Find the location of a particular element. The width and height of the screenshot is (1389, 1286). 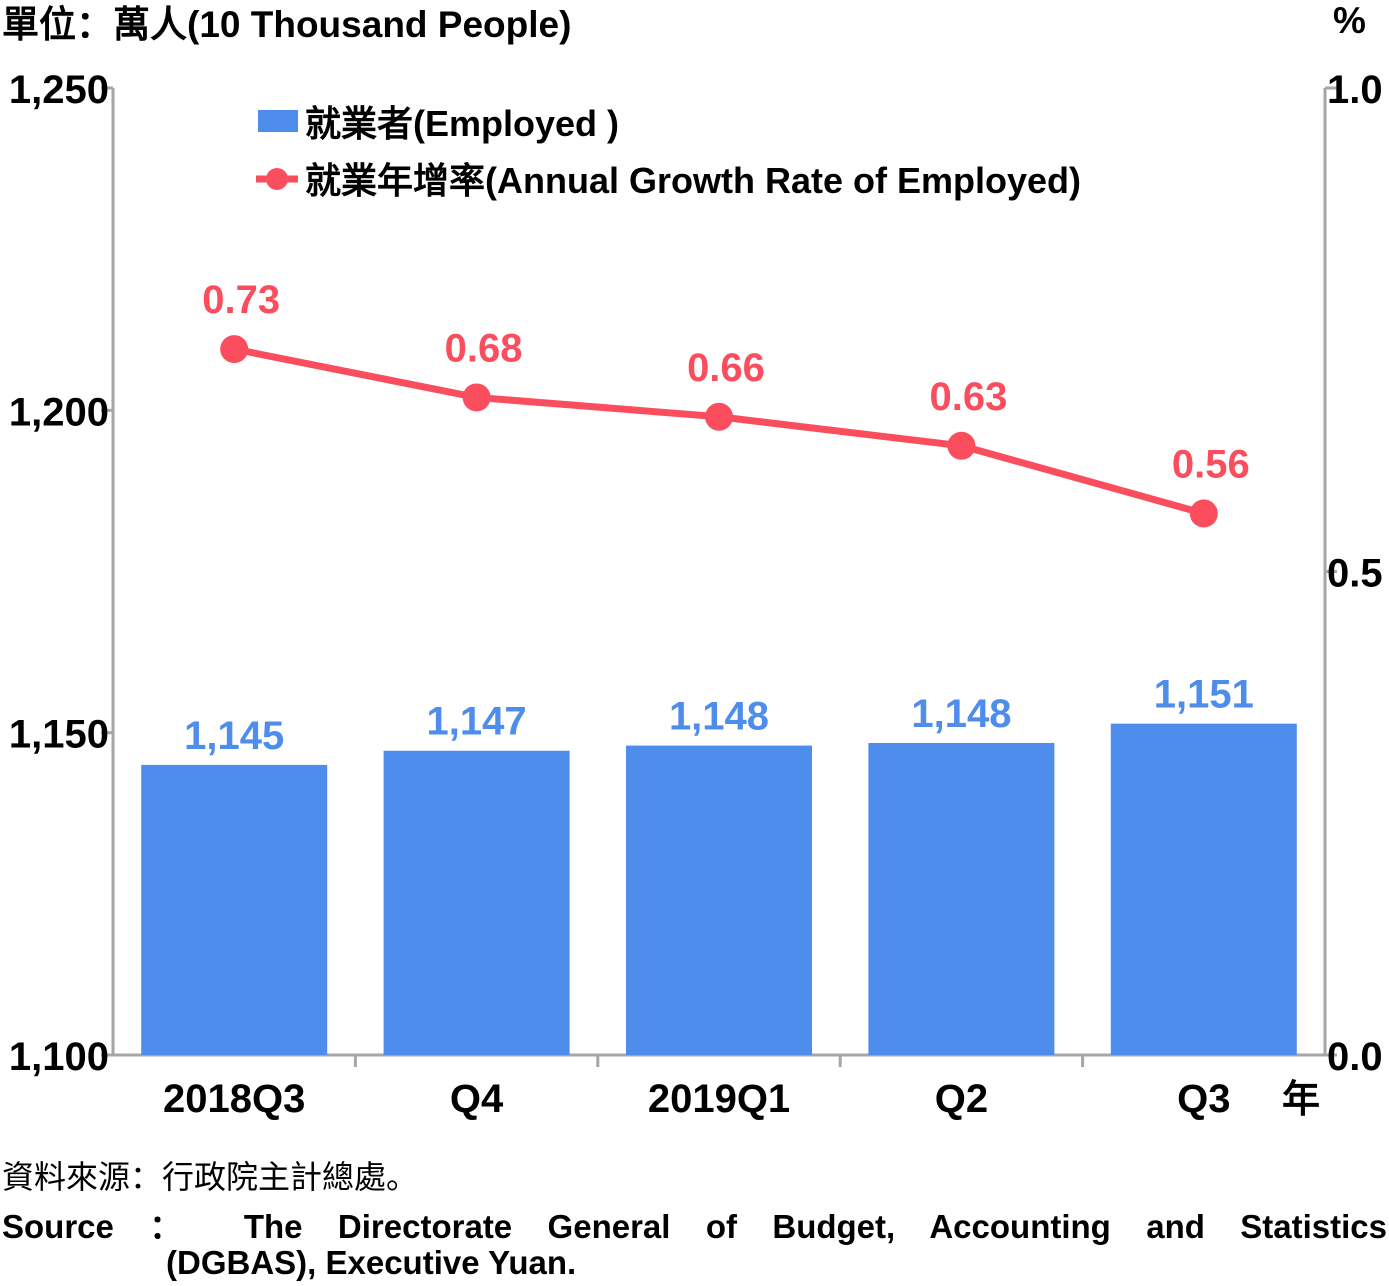

left-tick-label: 1,200 is located at coordinates (59, 412).